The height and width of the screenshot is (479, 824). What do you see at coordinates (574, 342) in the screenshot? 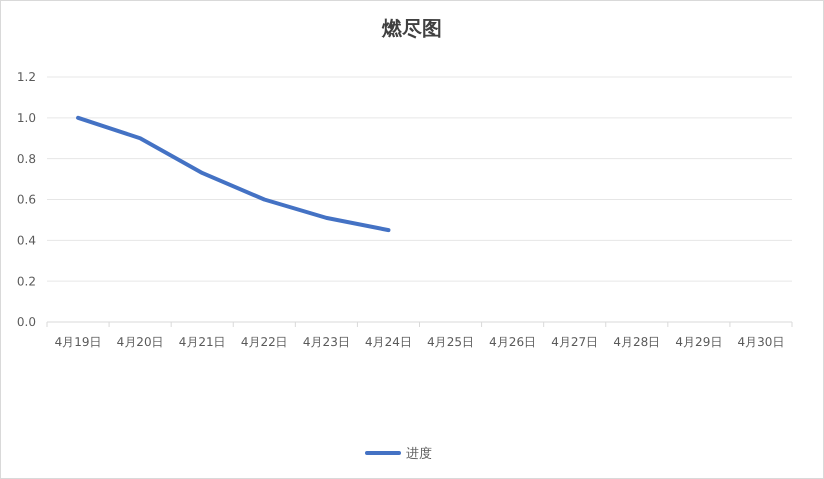
I see `x-tick-label: 4月27日` at bounding box center [574, 342].